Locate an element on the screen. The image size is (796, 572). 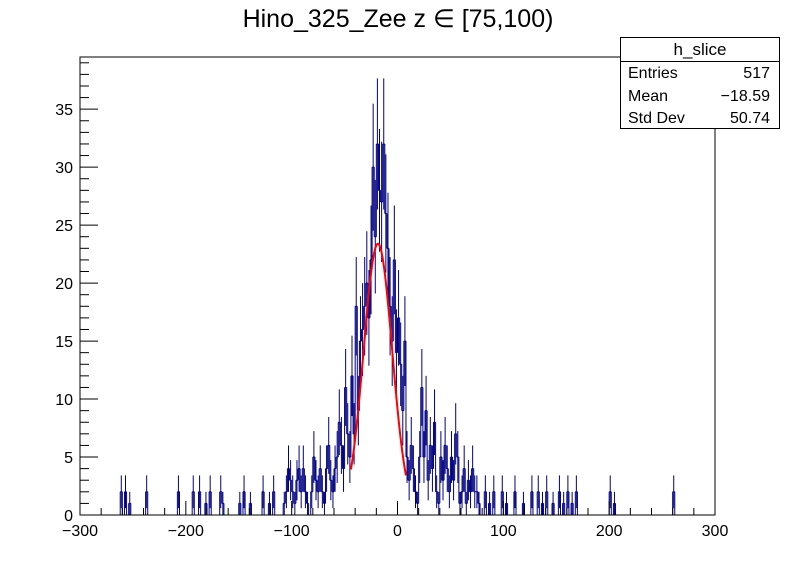
y-tick-label: 10 is located at coordinates (64, 400).